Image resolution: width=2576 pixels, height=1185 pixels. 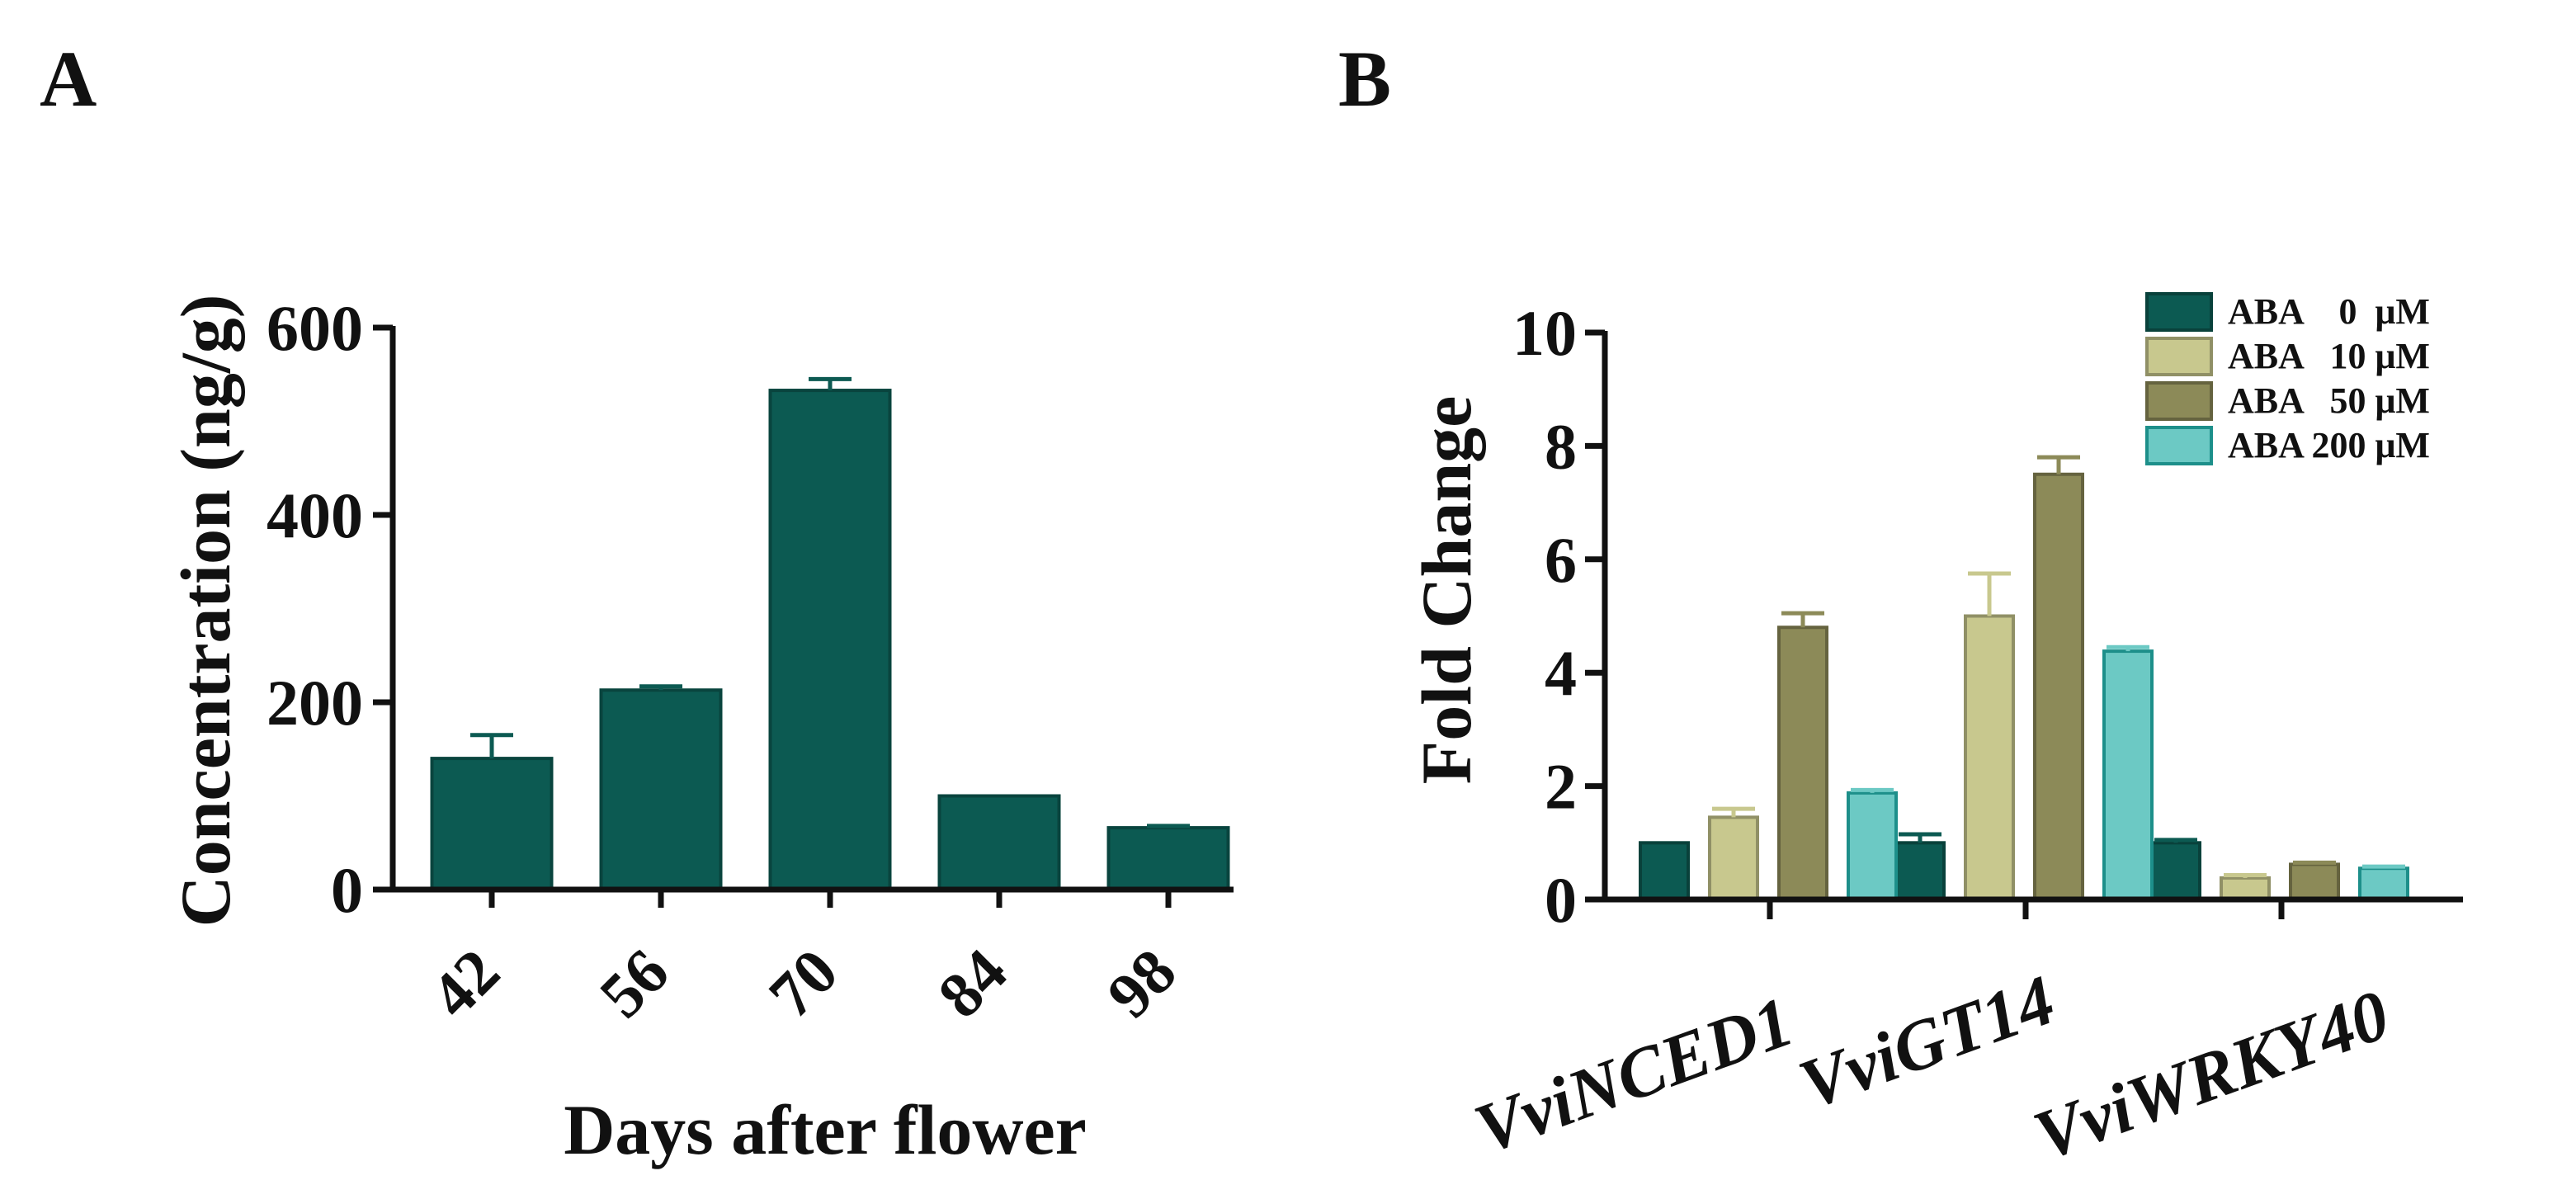 I want to click on panel-a-y-tick-label: 400, so click(x=315, y=515).